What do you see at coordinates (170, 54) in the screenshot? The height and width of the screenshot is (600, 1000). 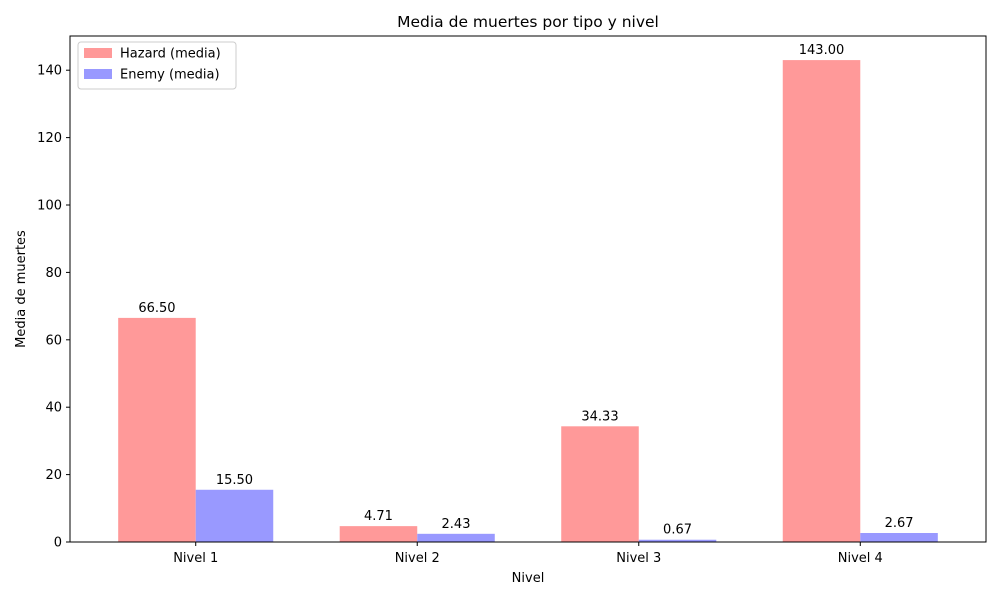 I see `legend-label-hazard: Hazard (media)` at bounding box center [170, 54].